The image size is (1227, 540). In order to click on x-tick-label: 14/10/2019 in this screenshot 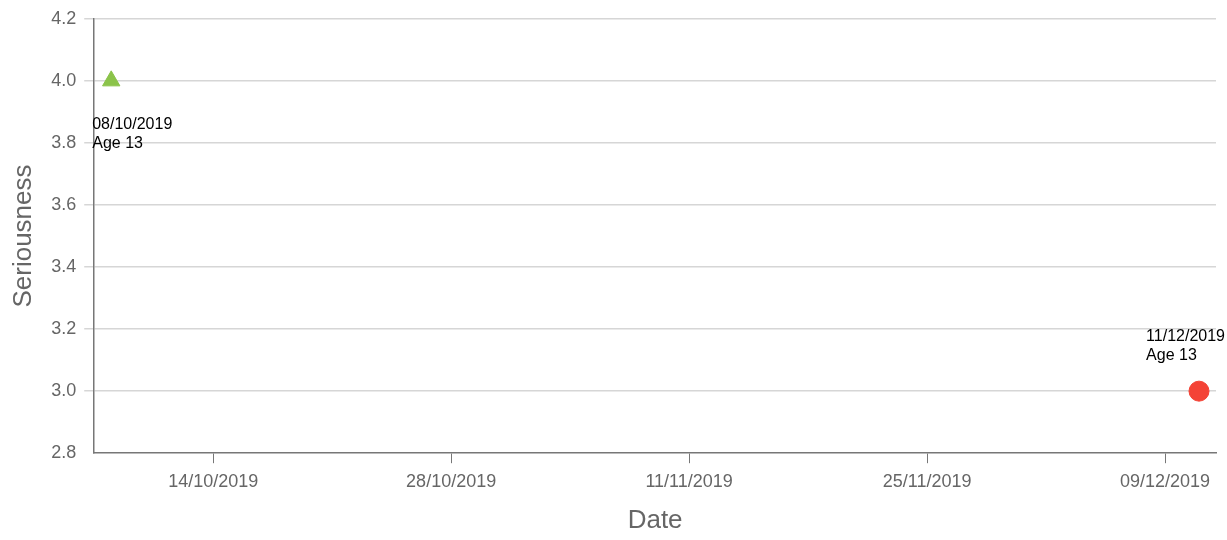, I will do `click(213, 480)`.